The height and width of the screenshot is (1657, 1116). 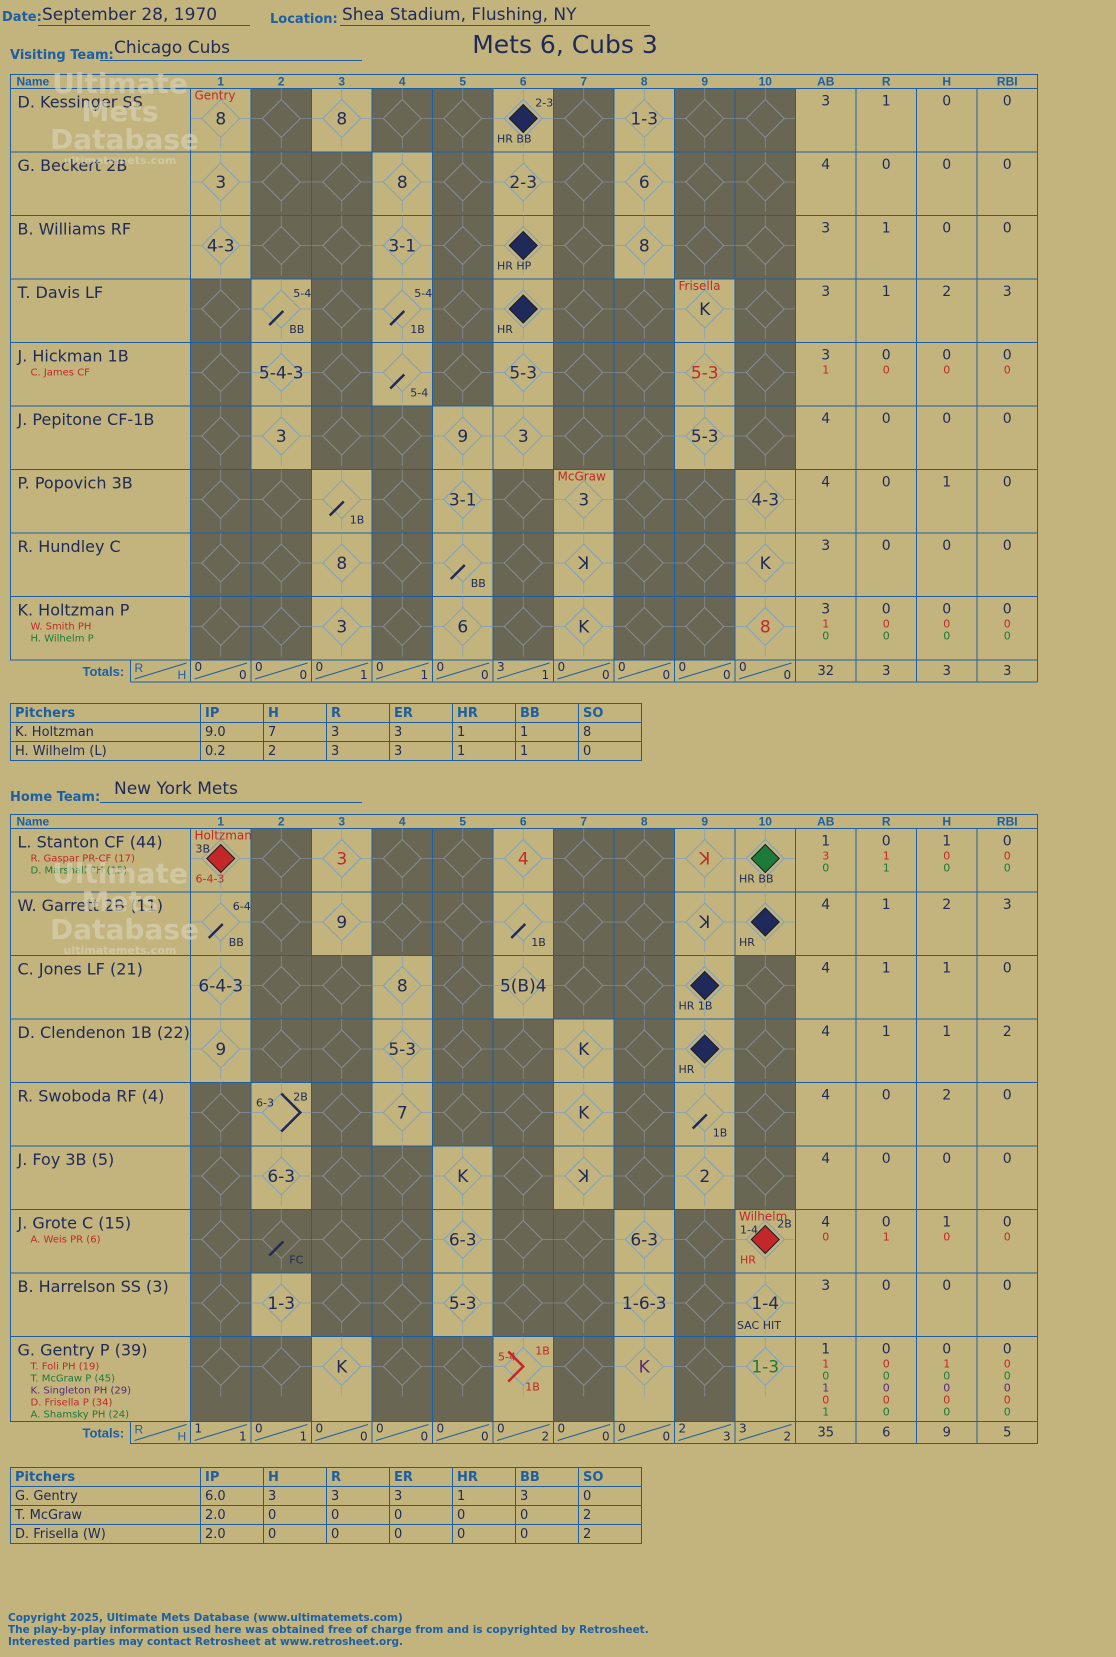 What do you see at coordinates (75, 229) in the screenshot?
I see `batter-name: B. Williams RF` at bounding box center [75, 229].